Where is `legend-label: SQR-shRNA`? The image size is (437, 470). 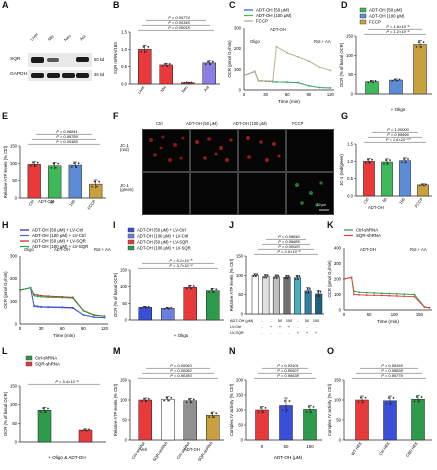 legend-label: SQR-shRNA is located at coordinates (368, 235).